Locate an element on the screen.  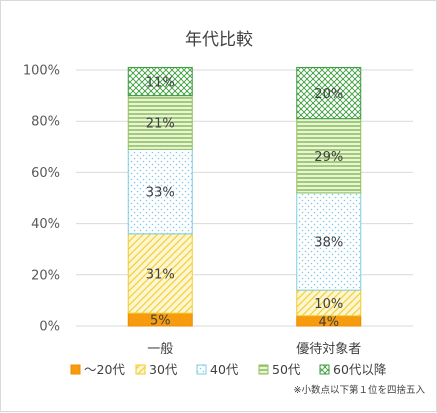
data-label: 29% is located at coordinates (328, 157).